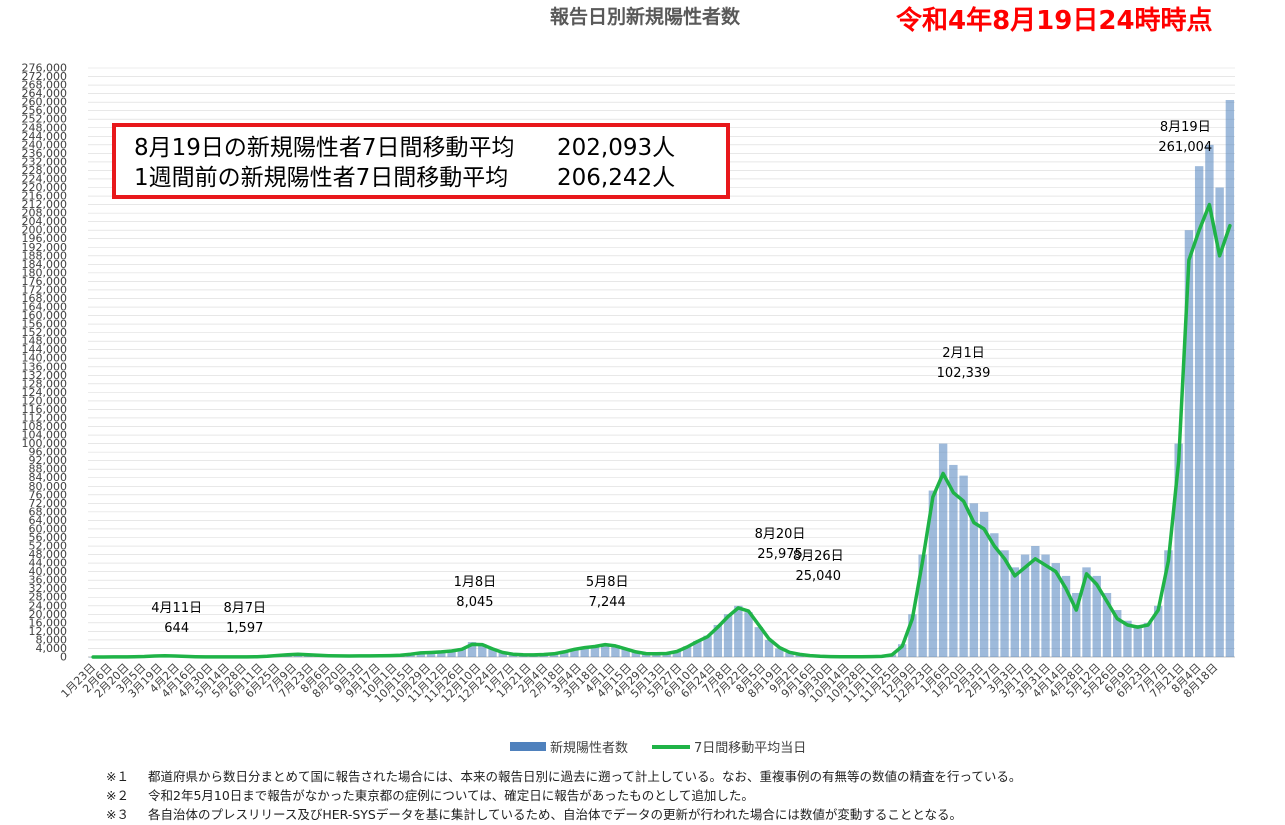 The height and width of the screenshot is (825, 1285). Describe the element at coordinates (48, 546) in the screenshot. I see `y-tick-label: 52,000` at that location.